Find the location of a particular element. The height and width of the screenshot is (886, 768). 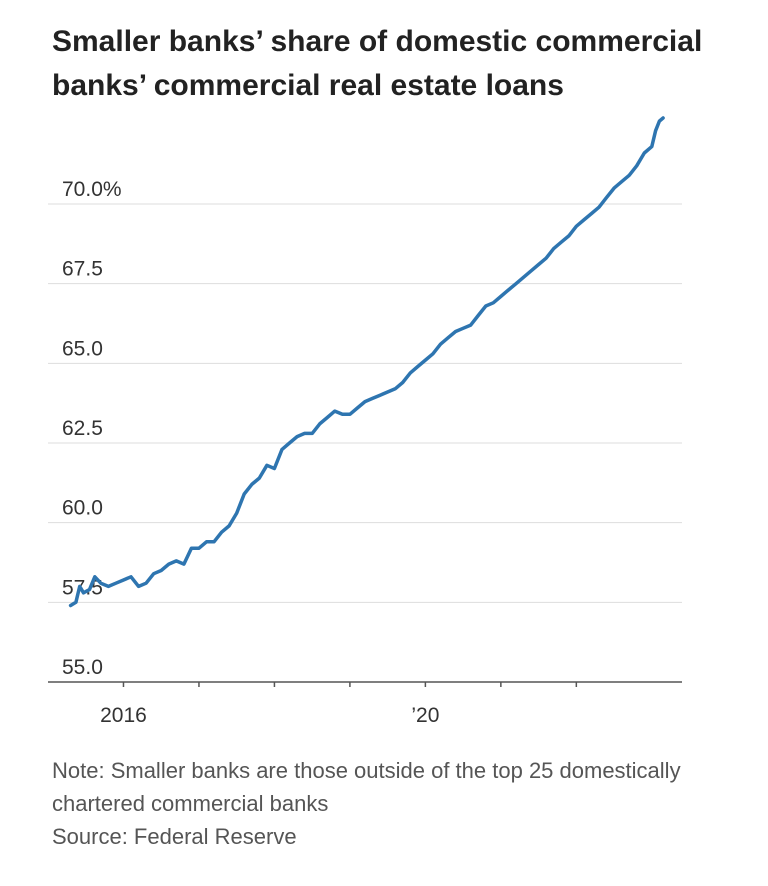

y-tick-label: 60.0 is located at coordinates (82, 508).